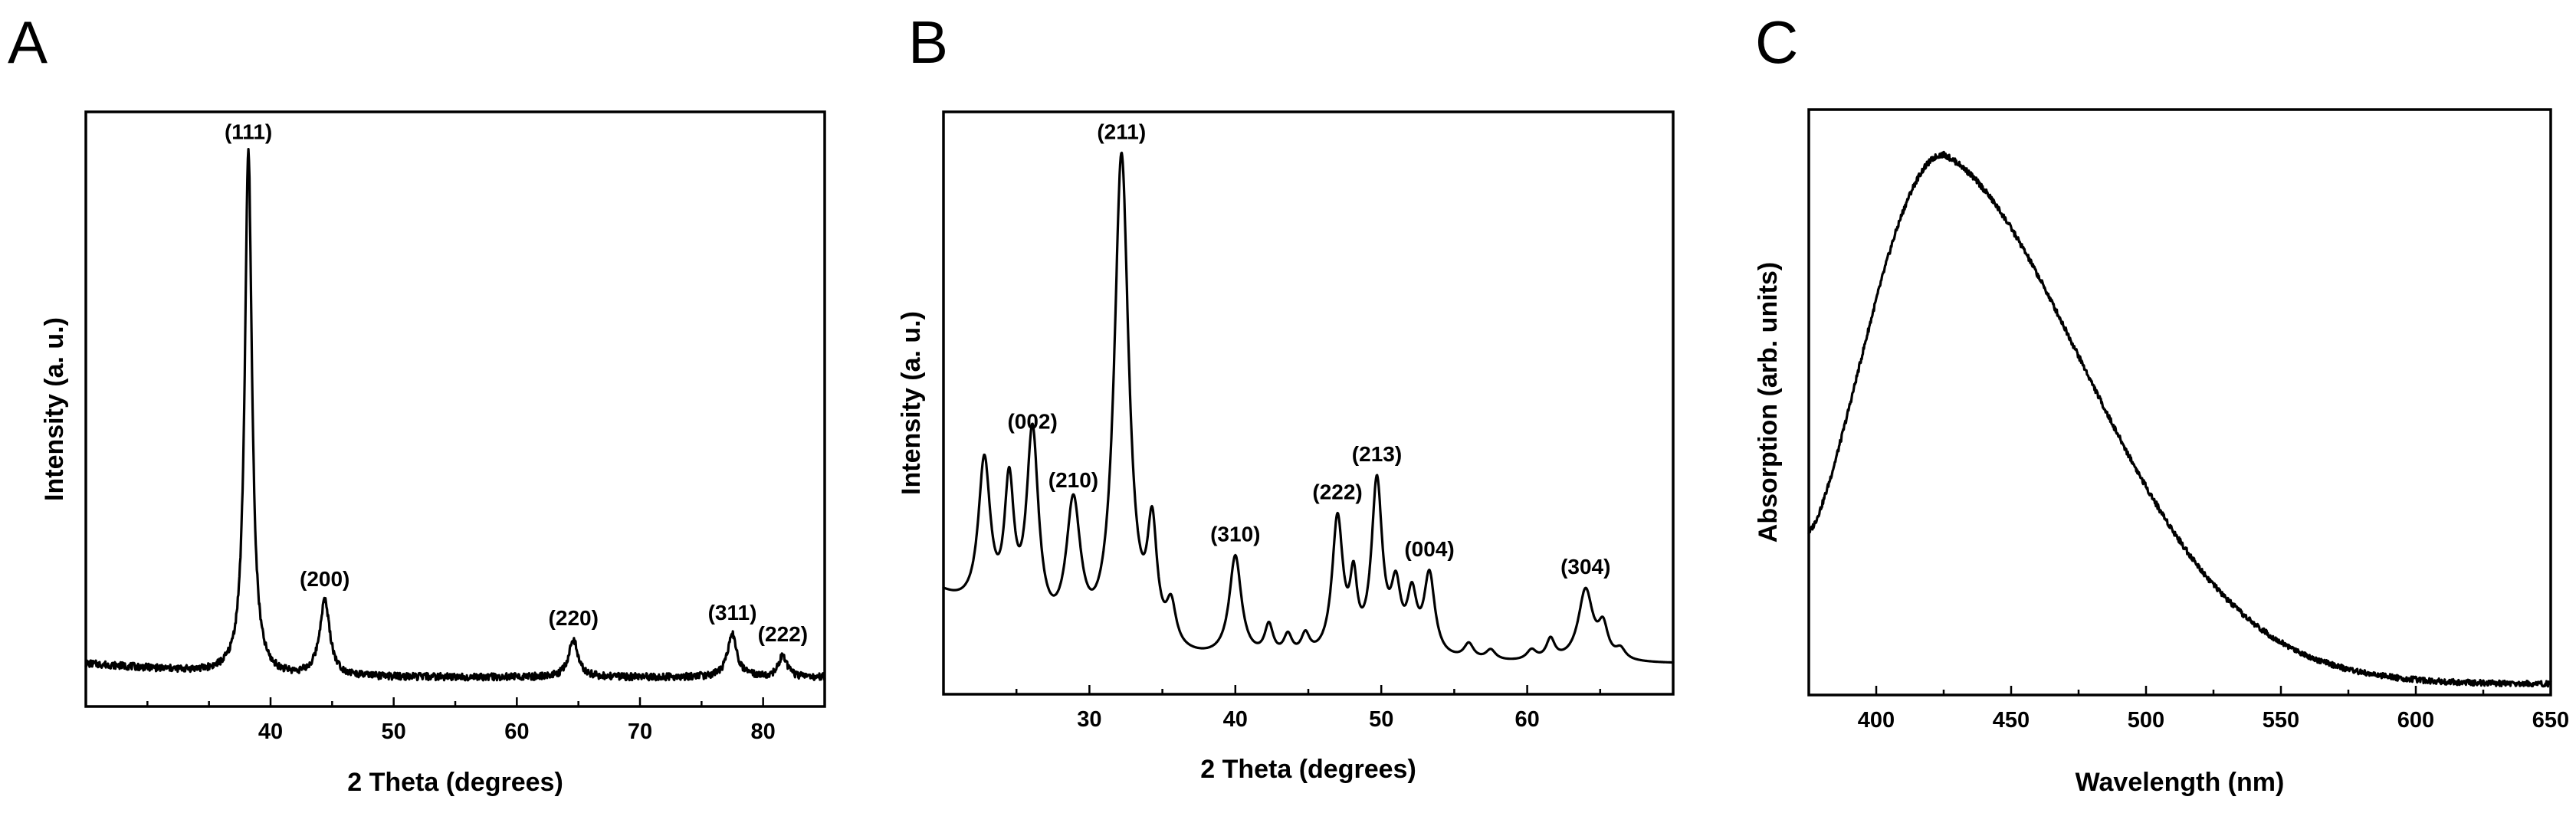 The image size is (2576, 813). What do you see at coordinates (732, 613) in the screenshot?
I see `peak-label: (311)` at bounding box center [732, 613].